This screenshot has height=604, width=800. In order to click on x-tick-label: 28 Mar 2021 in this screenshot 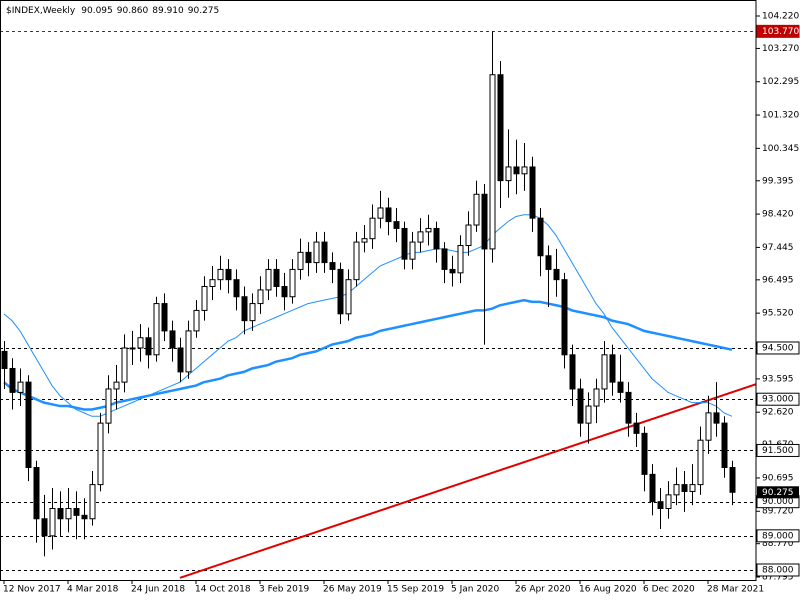, I will do `click(735, 590)`.